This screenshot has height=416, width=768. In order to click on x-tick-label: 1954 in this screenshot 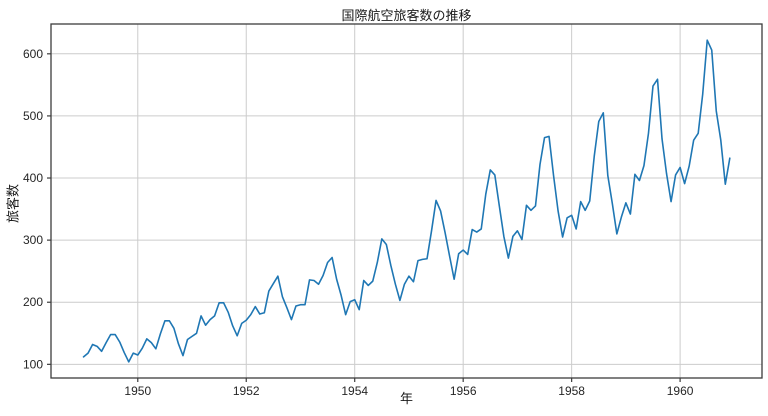, I will do `click(354, 391)`.